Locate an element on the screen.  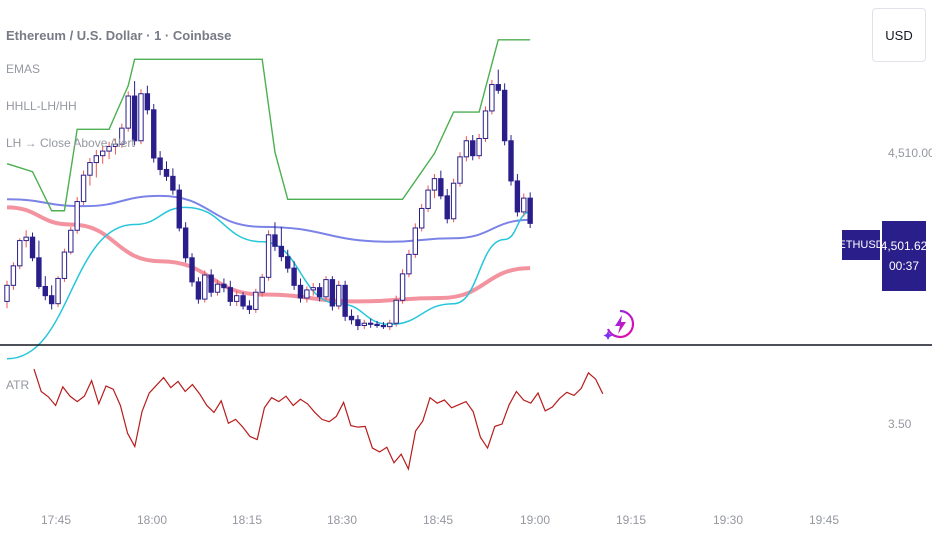
currency-button: USD is located at coordinates (899, 35).